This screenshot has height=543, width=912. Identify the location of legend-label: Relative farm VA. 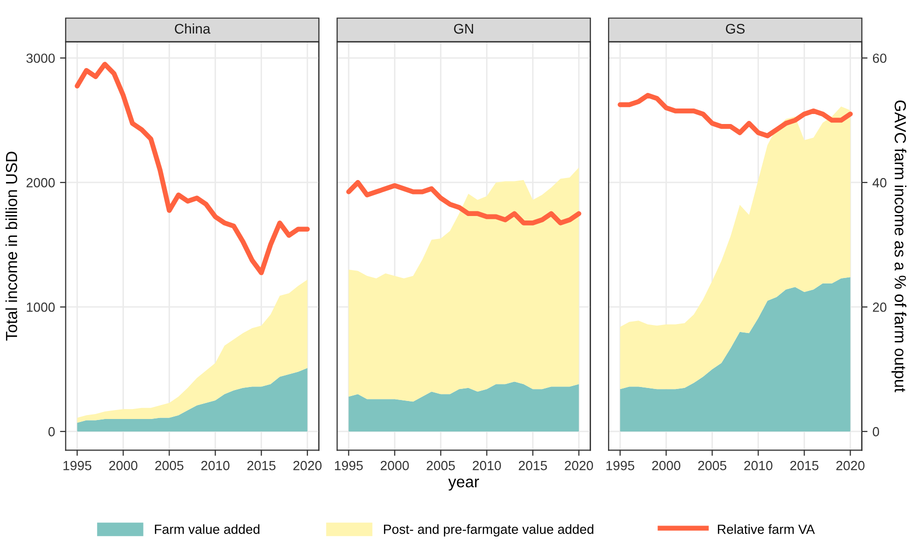
(766, 529).